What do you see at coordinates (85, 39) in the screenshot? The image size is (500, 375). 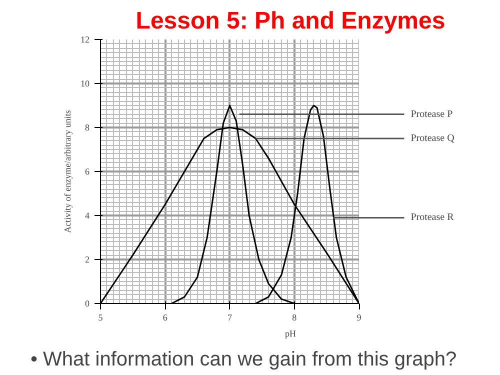 I see `y-tick-label: 12` at bounding box center [85, 39].